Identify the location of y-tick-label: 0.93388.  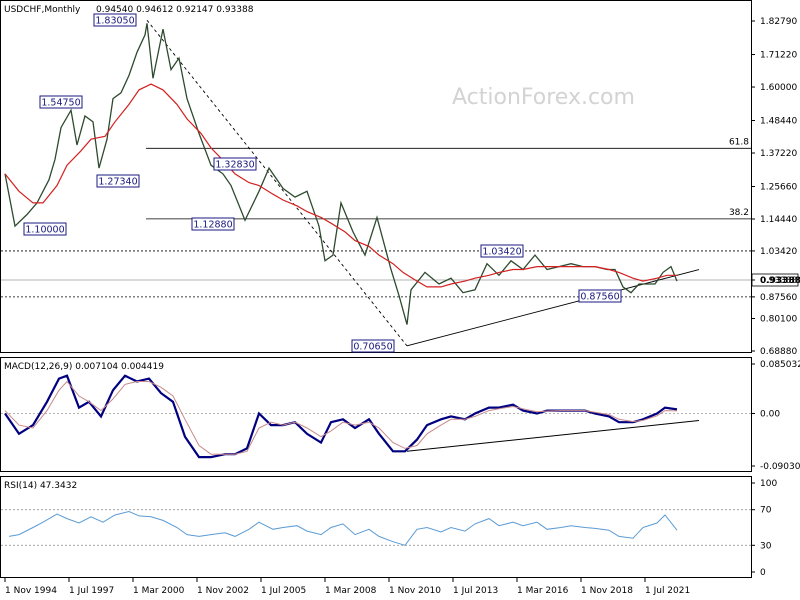
(778, 281).